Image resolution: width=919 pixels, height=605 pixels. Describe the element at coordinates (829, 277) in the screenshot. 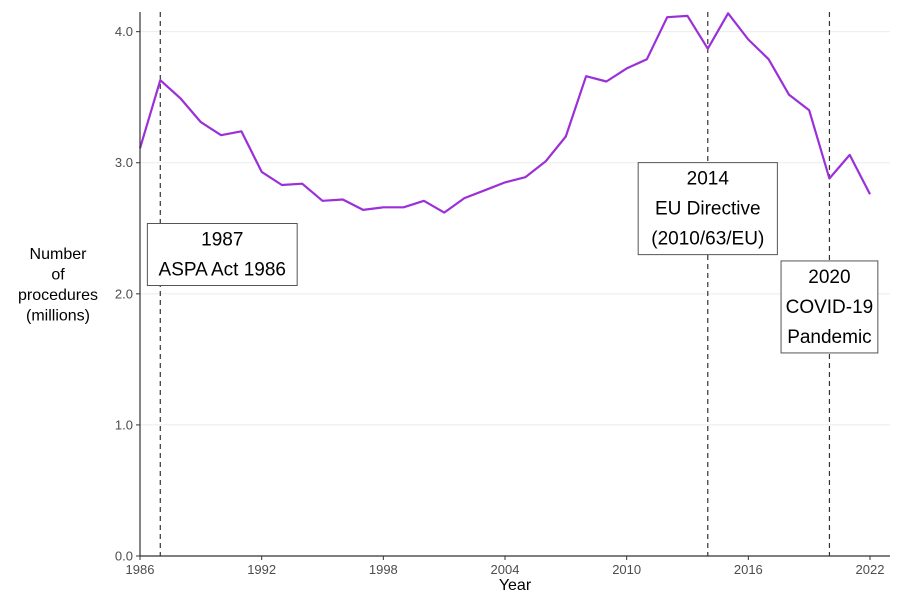

I see `annotation-text: 2020` at that location.